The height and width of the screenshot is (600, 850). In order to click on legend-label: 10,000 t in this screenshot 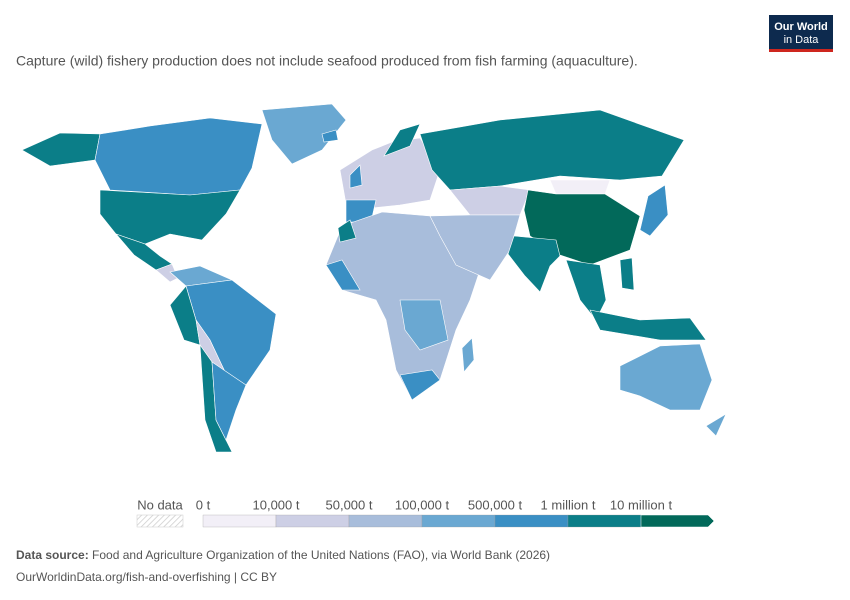, I will do `click(276, 504)`.